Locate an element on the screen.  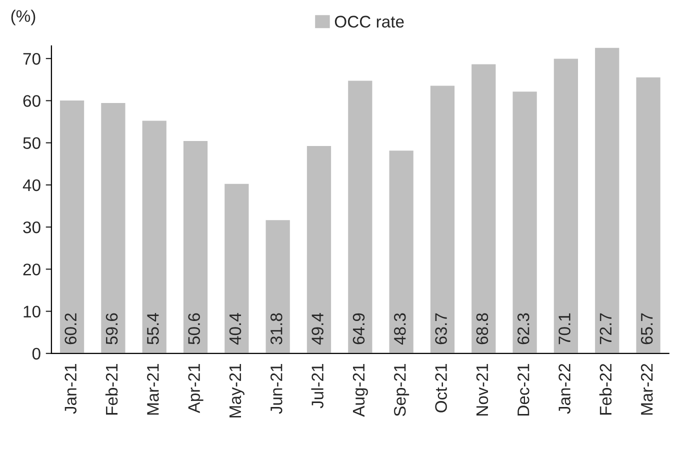
y-tick-label: 20 is located at coordinates (31, 270).